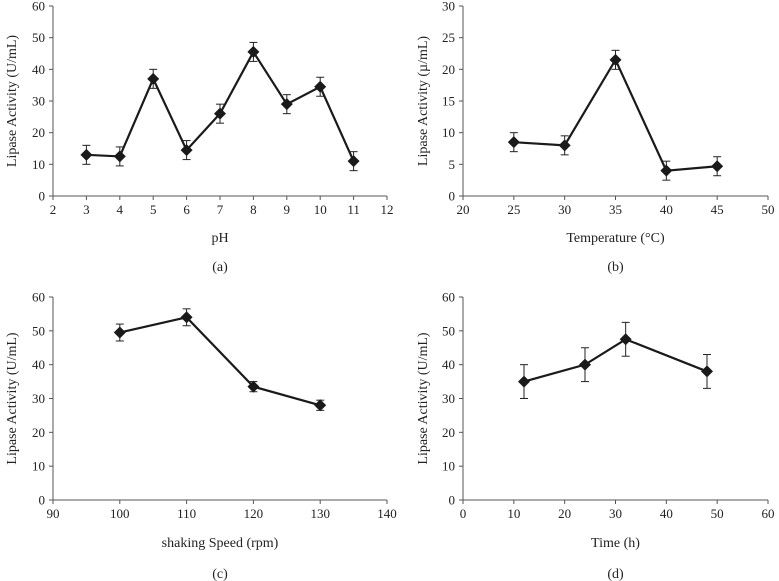 The image size is (779, 581). What do you see at coordinates (387, 209) in the screenshot?
I see `x-tick-label: 12` at bounding box center [387, 209].